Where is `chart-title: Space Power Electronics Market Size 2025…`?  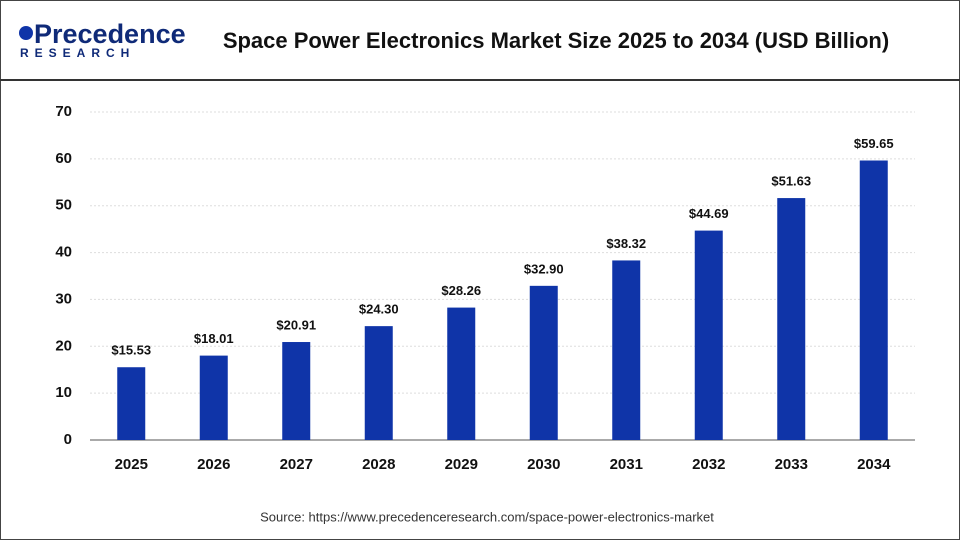 chart-title: Space Power Electronics Market Size 2025… is located at coordinates (556, 40).